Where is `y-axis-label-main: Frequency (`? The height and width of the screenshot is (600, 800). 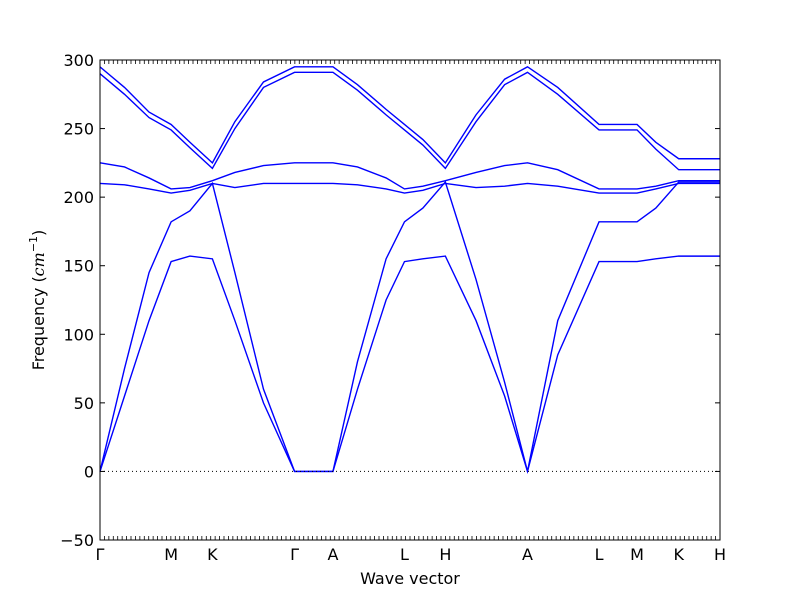 y-axis-label-main: Frequency ( is located at coordinates (38, 323).